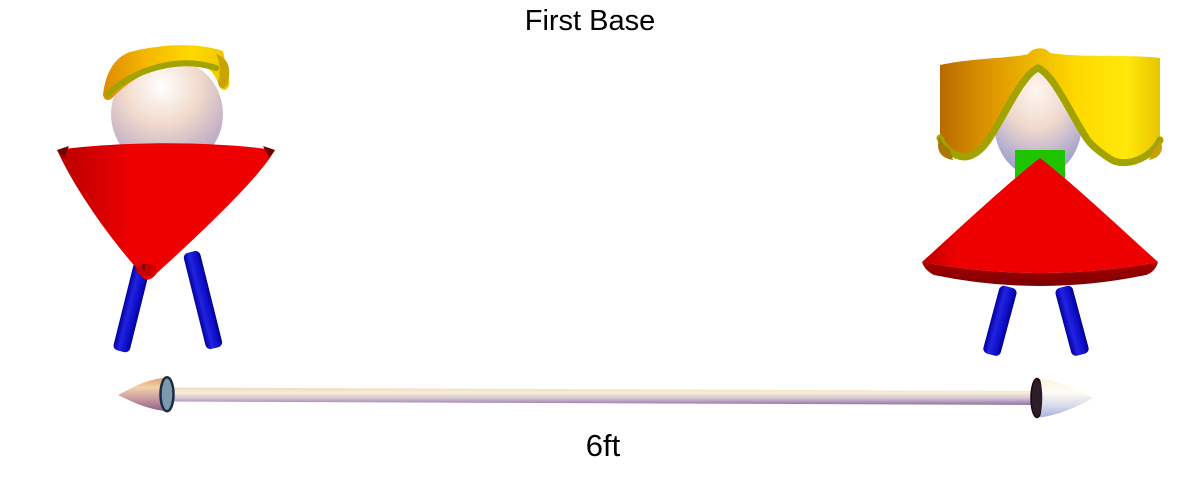 The image size is (1200, 478). Describe the element at coordinates (604, 396) in the screenshot. I see `arrow-shaft` at that location.